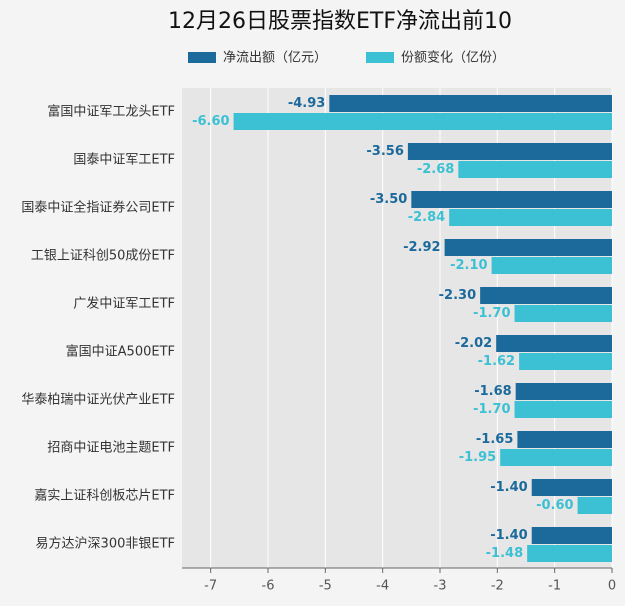 Image resolution: width=625 pixels, height=606 pixels. Describe the element at coordinates (457, 295) in the screenshot. I see `value-label: -2.30` at that location.